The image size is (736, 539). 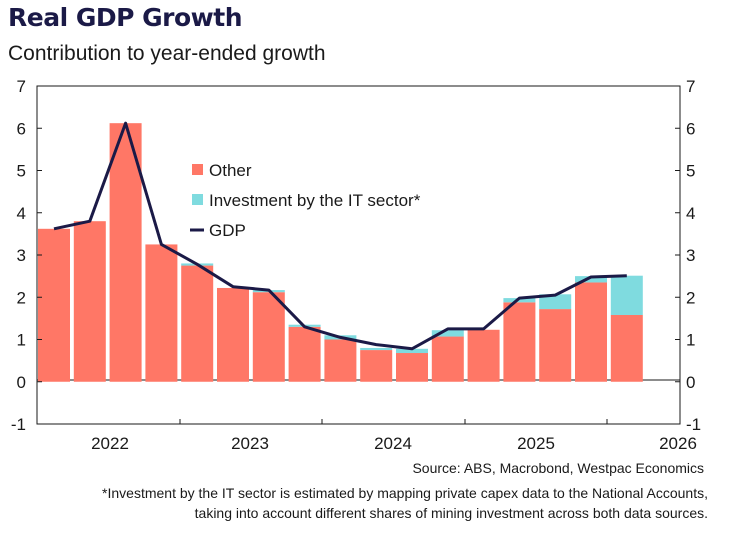 What do you see at coordinates (227, 230) in the screenshot?
I see `legend-label-gdp: GDP` at bounding box center [227, 230].